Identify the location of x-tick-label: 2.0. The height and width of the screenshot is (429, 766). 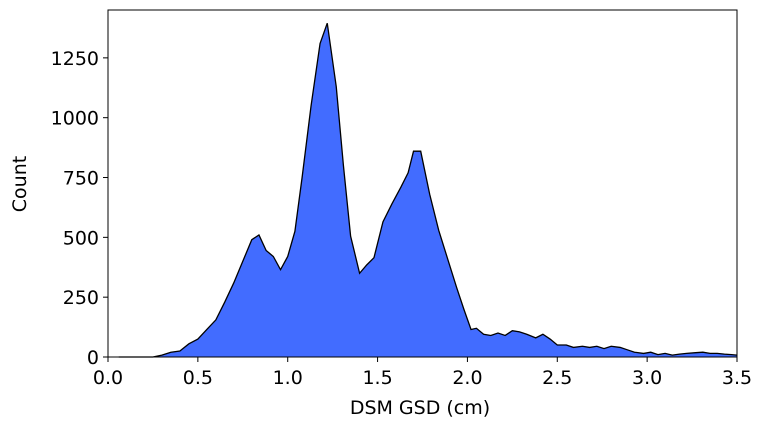
(467, 378).